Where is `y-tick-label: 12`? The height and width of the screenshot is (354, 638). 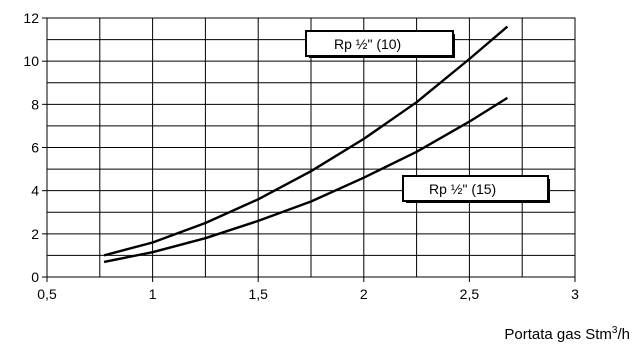
y-tick-label: 12 is located at coordinates (31, 18).